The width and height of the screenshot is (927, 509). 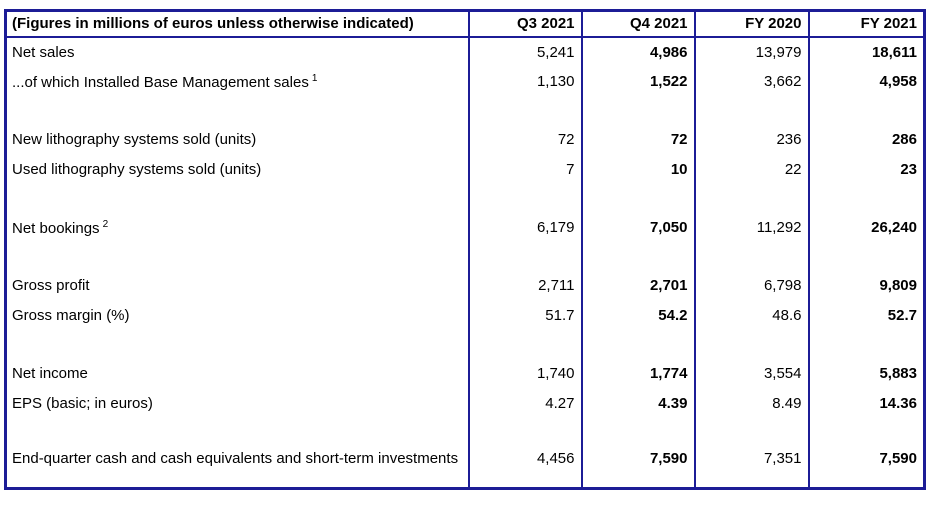 I want to click on cell-value: 13,979, so click(x=751, y=51).